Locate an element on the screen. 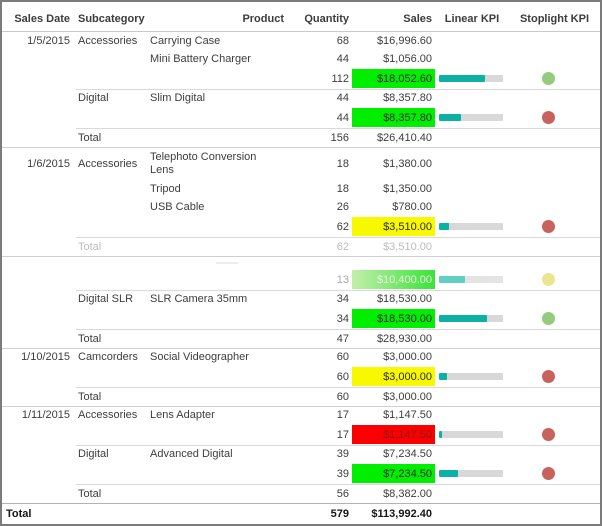 This screenshot has width=602, height=526. quantity-cell: 62 is located at coordinates (342, 226).